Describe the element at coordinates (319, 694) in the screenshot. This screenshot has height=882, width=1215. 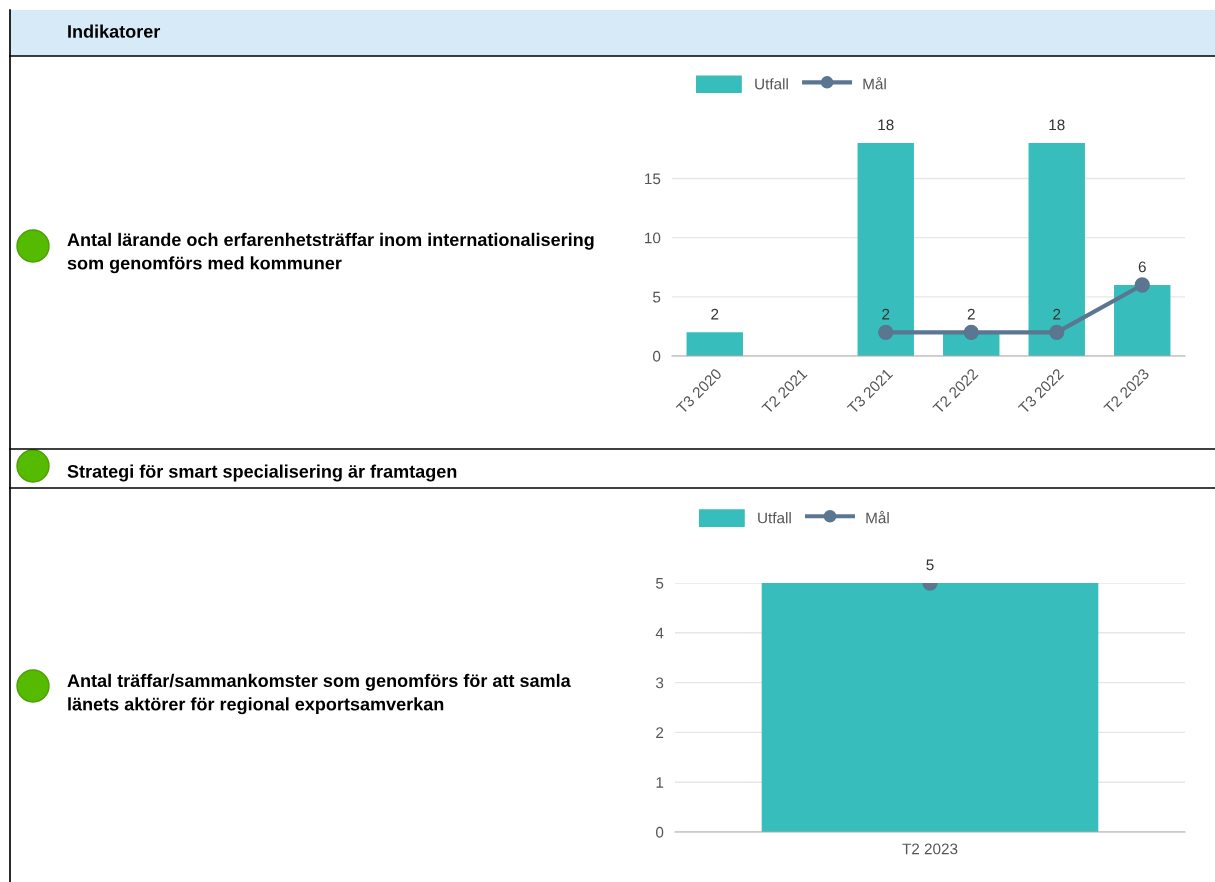
I see `text: Antal träffar/sammankomster som genomförs för att samla länets aktörer för regional exportsamverkan` at that location.